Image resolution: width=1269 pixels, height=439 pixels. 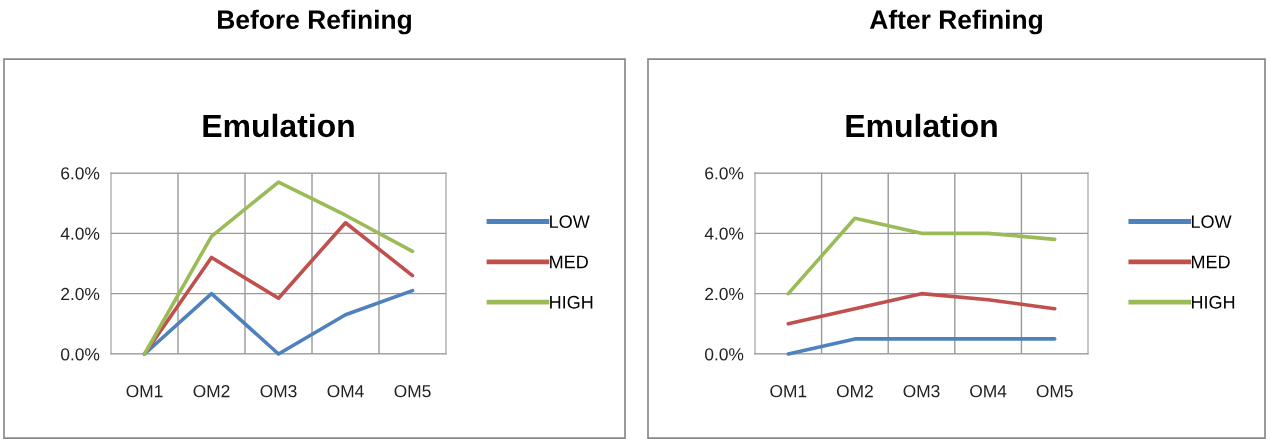 What do you see at coordinates (955, 22) in the screenshot?
I see `chart-title: After Refining` at bounding box center [955, 22].